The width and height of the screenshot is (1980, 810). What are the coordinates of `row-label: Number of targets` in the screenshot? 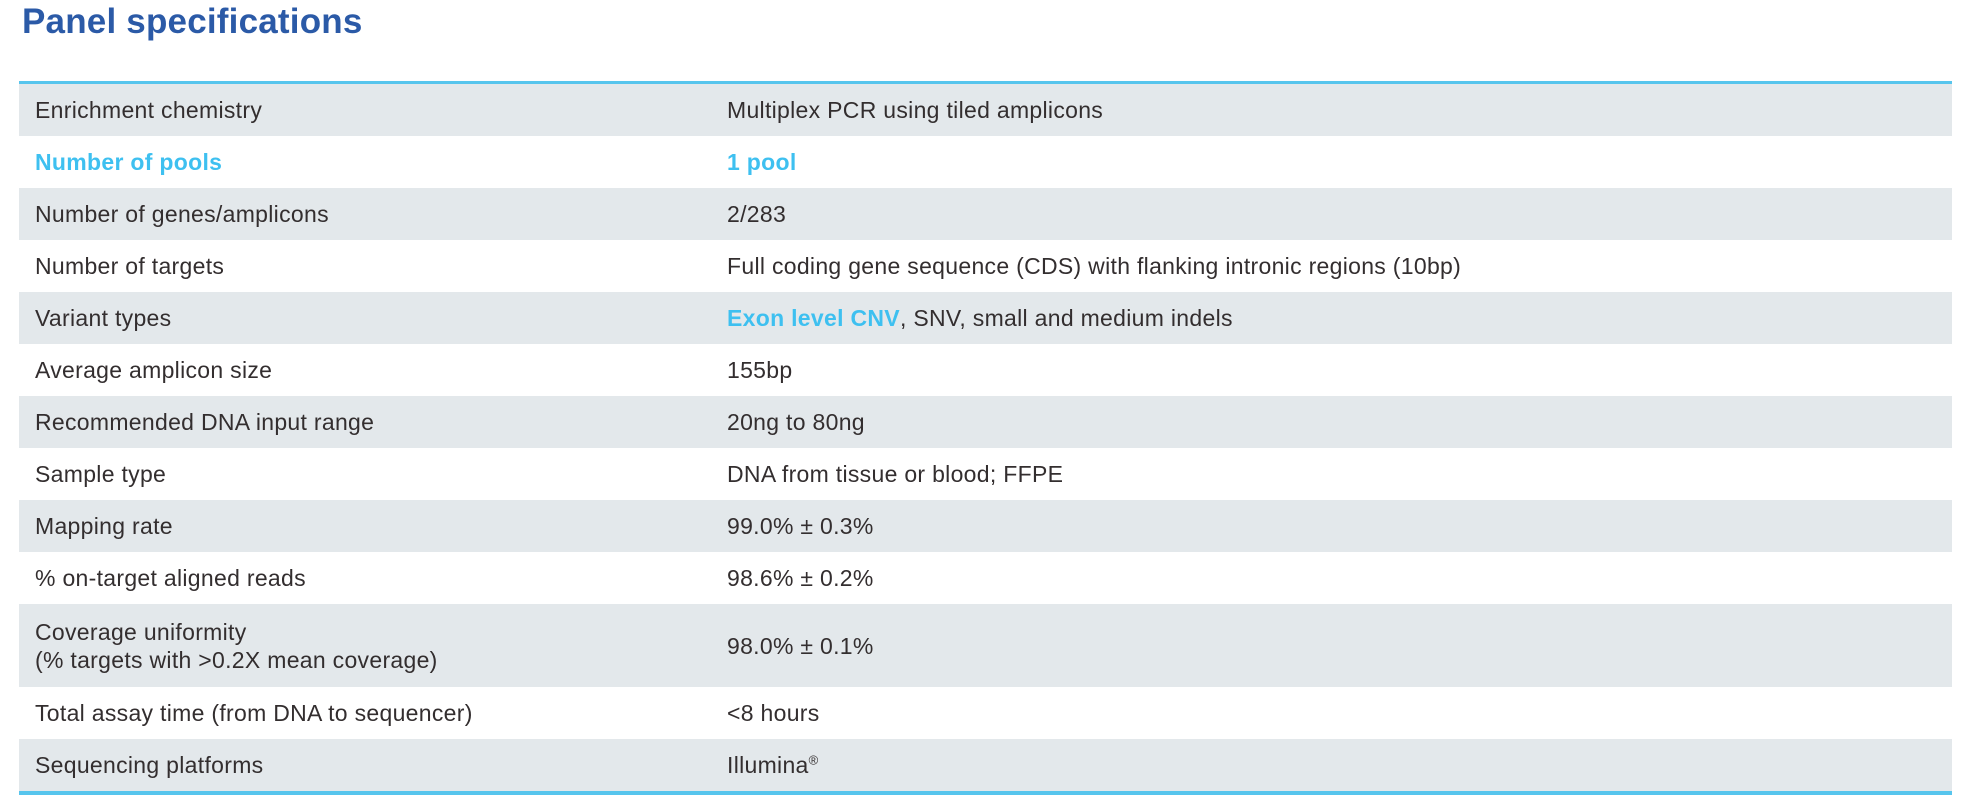 It's located at (373, 266).